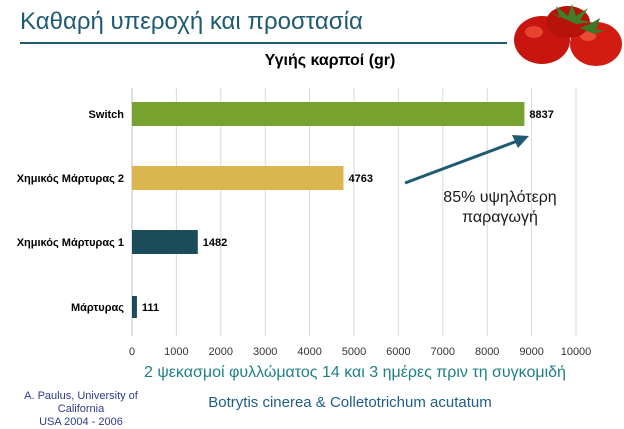 The width and height of the screenshot is (624, 429). I want to click on x-tick-label: 8000, so click(487, 352).